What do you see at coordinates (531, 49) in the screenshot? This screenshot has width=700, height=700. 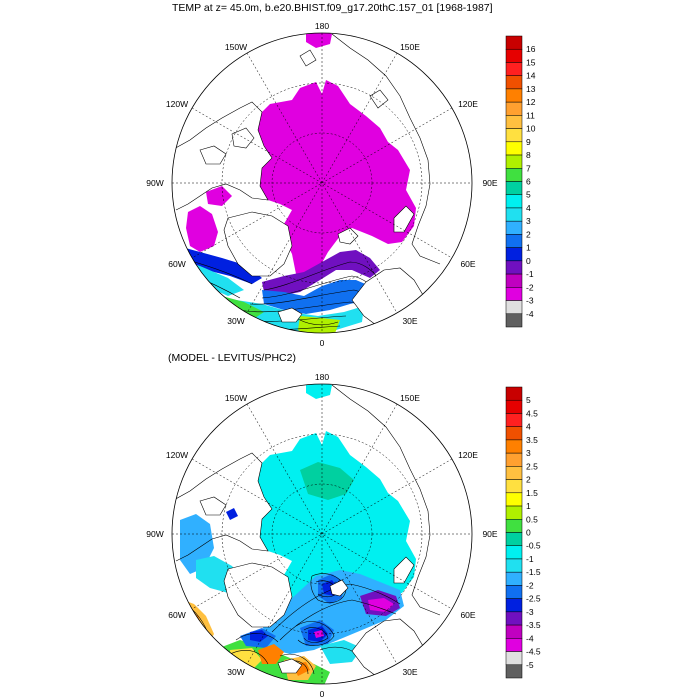 I see `colorbar-tick-label: 16` at bounding box center [531, 49].